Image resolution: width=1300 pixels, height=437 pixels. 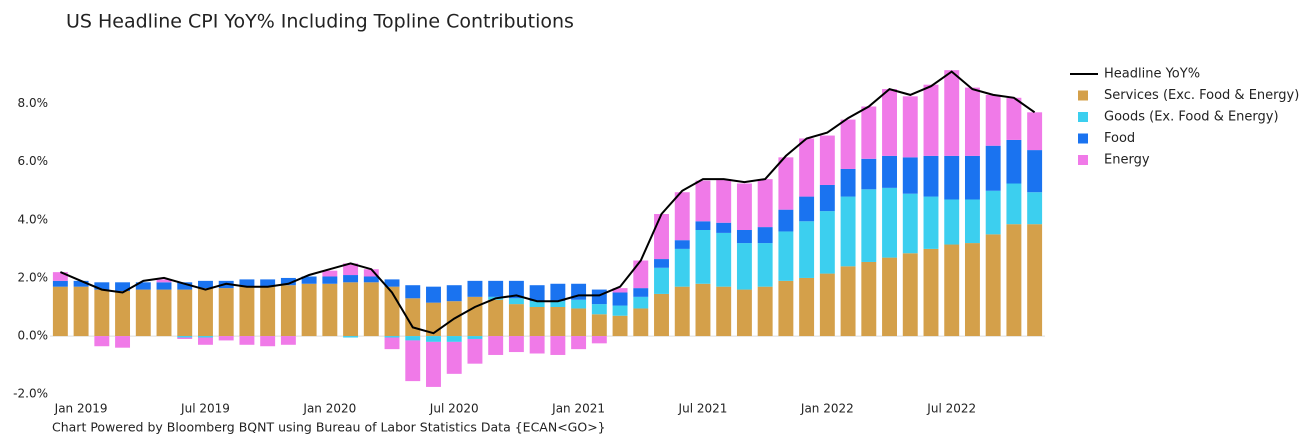 What do you see at coordinates (30, 394) in the screenshot?
I see `y-tick-label: -2.0%` at bounding box center [30, 394].